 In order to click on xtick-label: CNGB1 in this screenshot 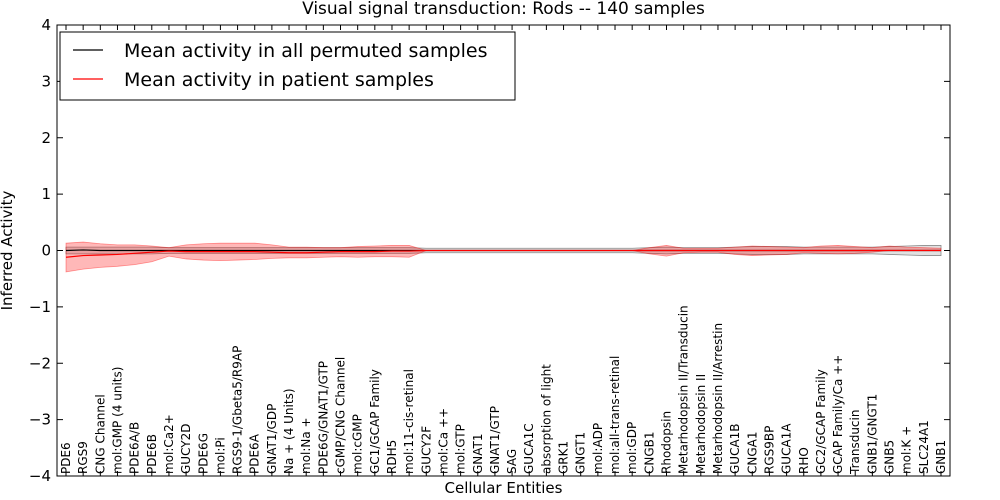, I will do `click(649, 452)`.